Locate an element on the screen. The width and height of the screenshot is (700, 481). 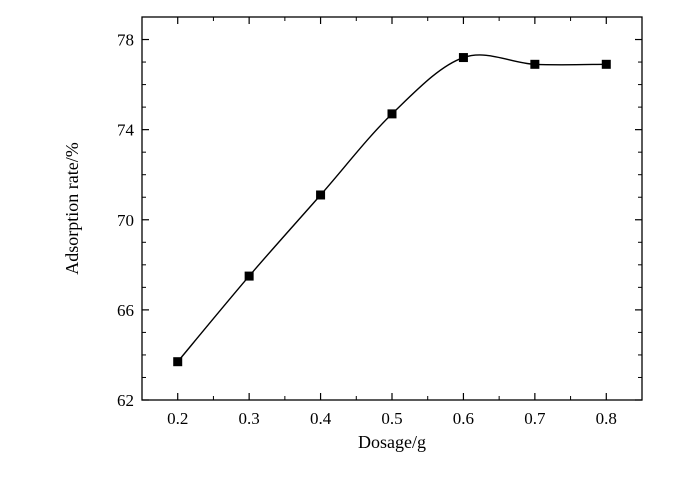
x-tick-label: 0.8 is located at coordinates (606, 418).